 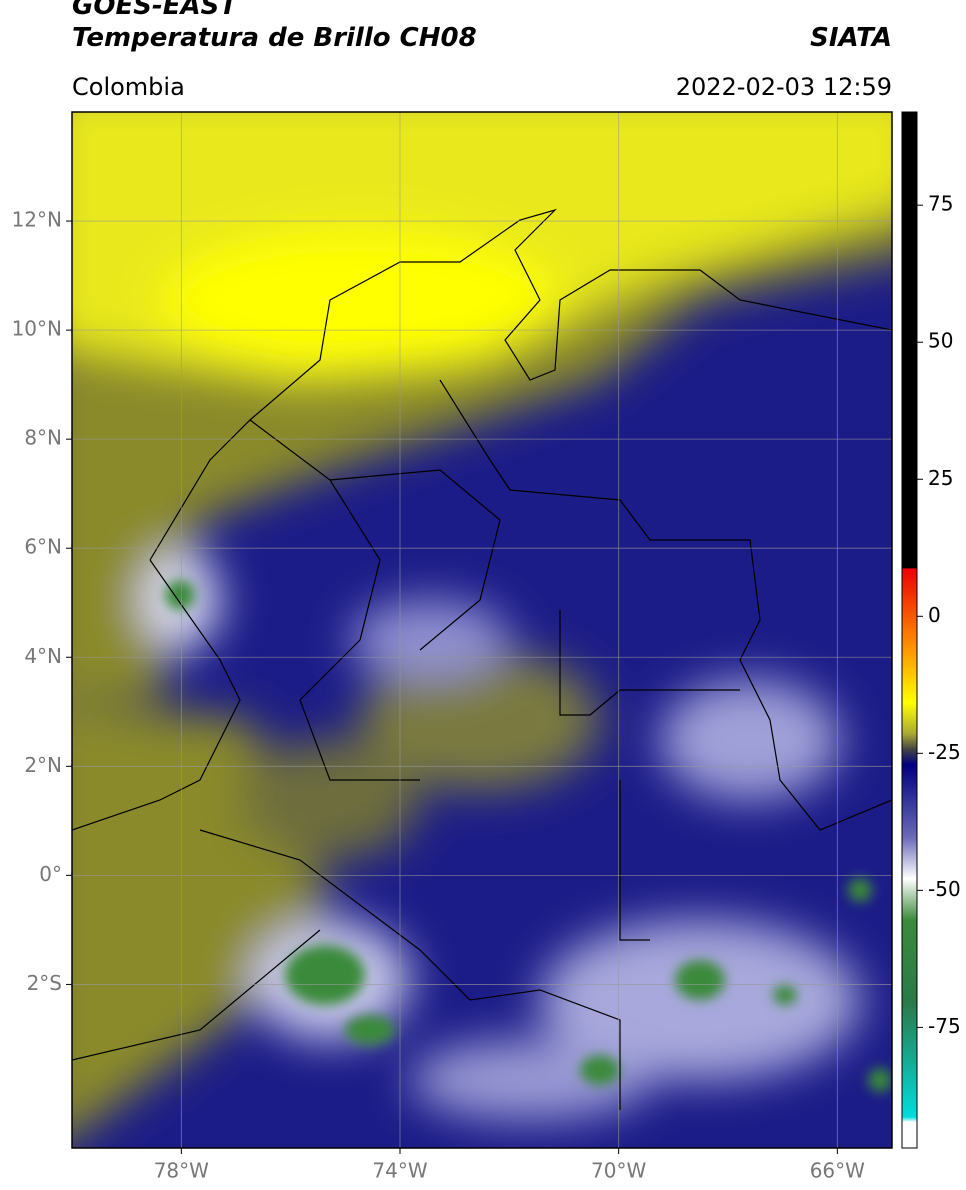 I want to click on y-tick-label: 4°N, so click(x=43, y=656).